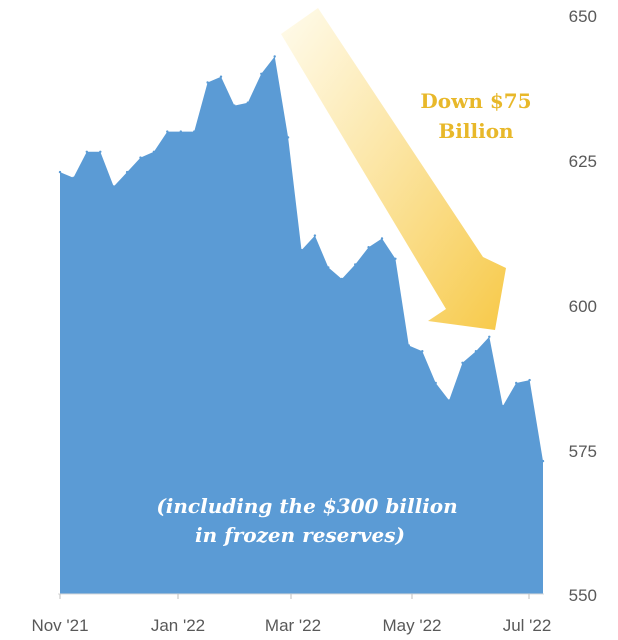 This screenshot has width=618, height=640. I want to click on x-tick-label: Jul '22, so click(527, 625).